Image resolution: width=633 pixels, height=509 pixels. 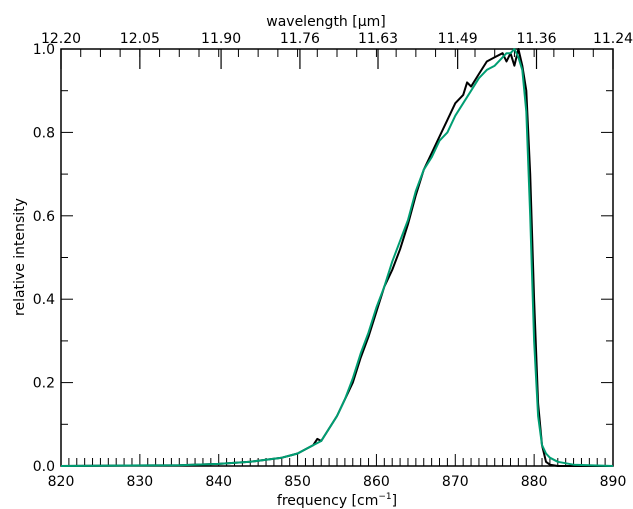 I want to click on y-tick-label: 0.8, so click(x=44, y=133).